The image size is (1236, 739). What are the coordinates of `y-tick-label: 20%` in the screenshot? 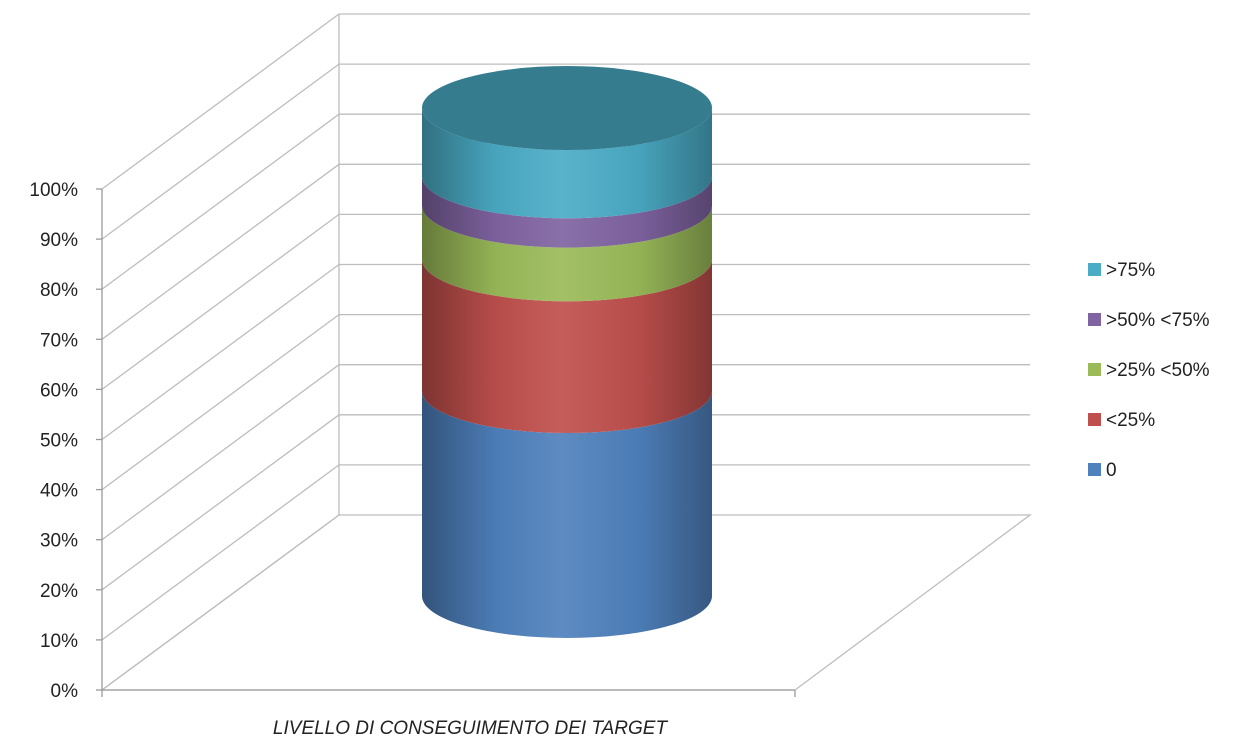 It's located at (59, 591).